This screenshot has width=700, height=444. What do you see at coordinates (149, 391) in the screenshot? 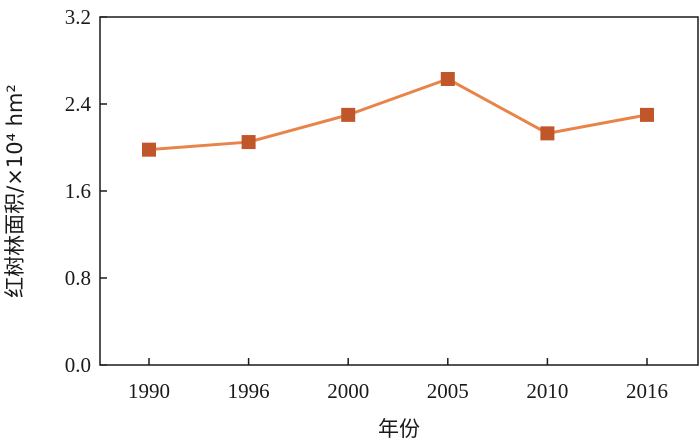
I see `x-tick-label: 1990` at bounding box center [149, 391].